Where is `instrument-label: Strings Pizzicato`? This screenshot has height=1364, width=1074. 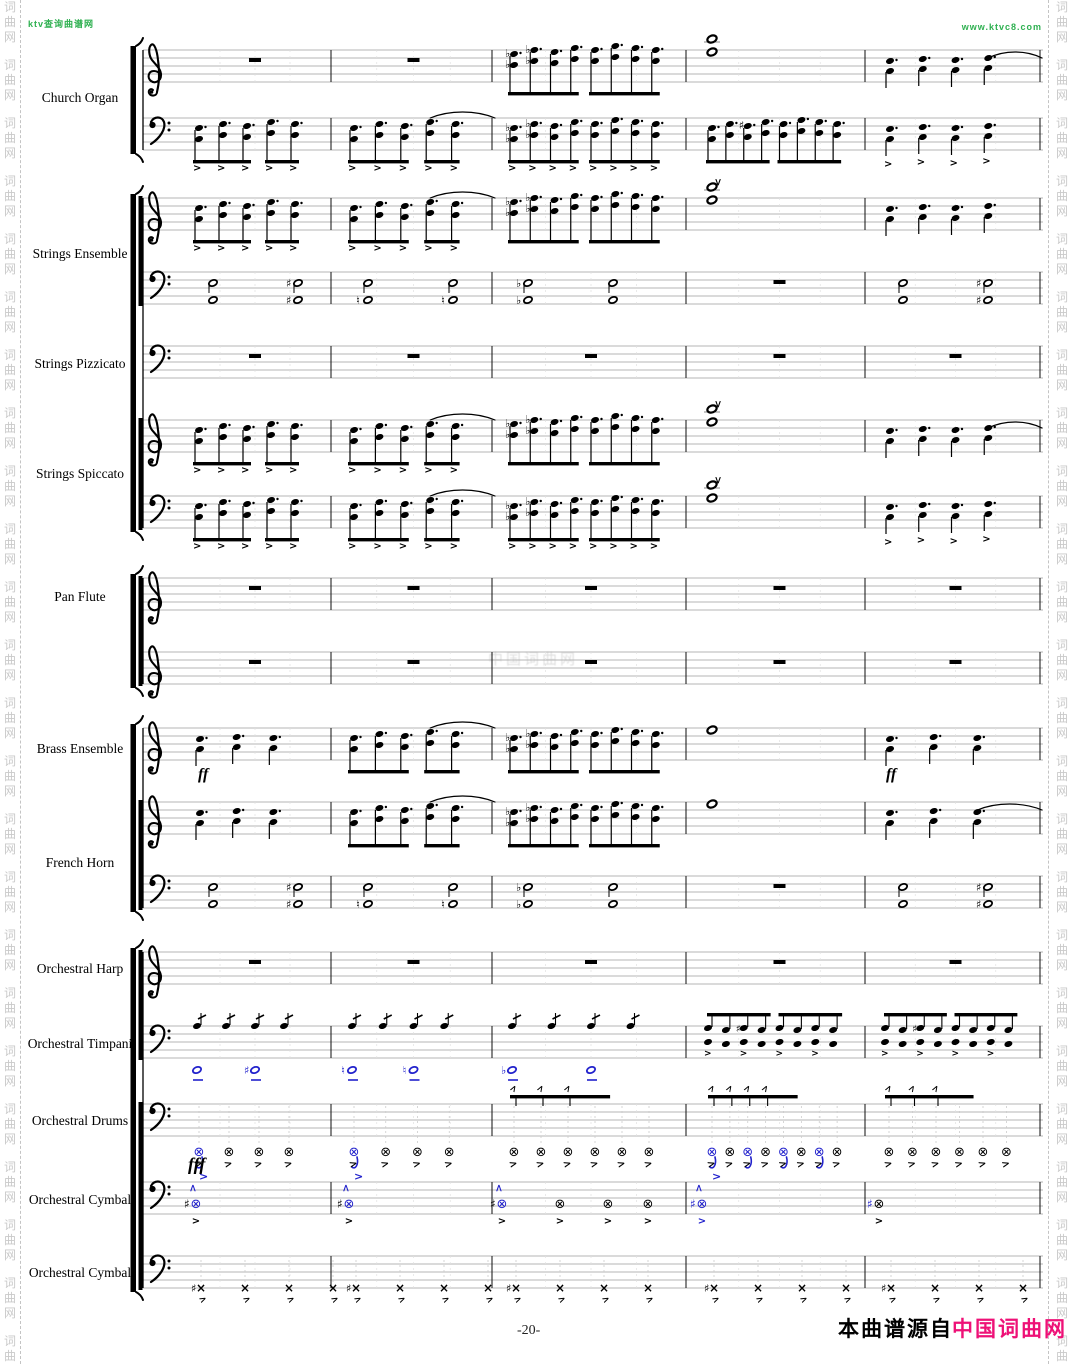
instrument-label: Strings Pizzicato is located at coordinates (79, 363).